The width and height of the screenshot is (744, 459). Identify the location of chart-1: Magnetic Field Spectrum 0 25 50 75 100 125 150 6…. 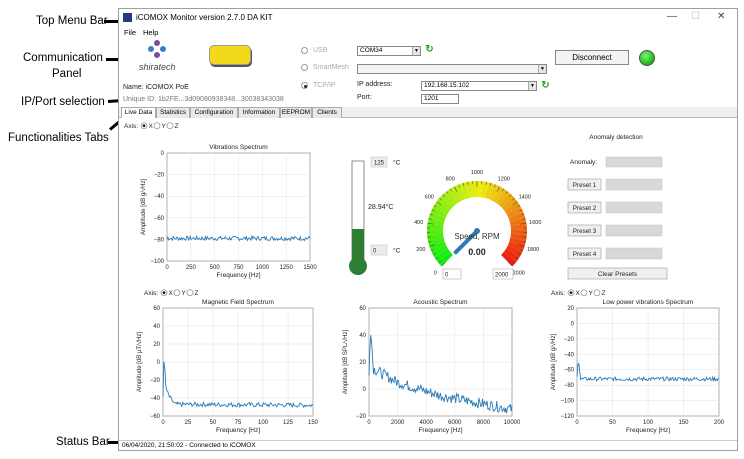
(227, 366).